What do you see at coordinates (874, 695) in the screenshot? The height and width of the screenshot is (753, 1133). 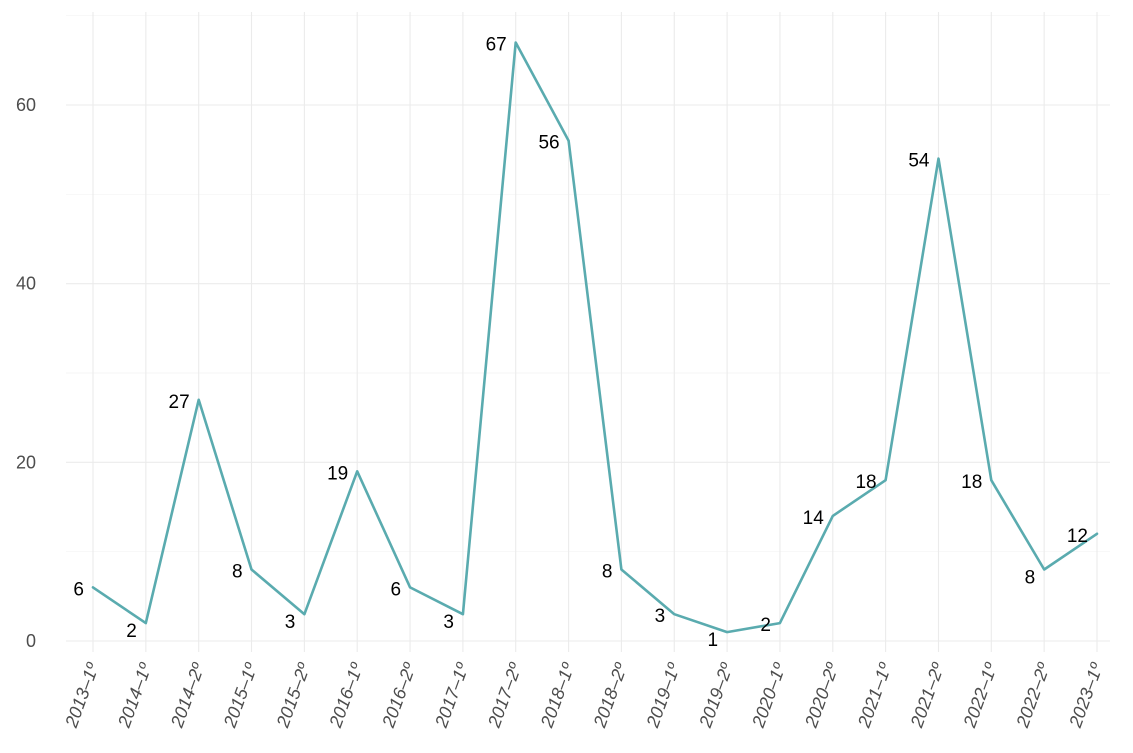 I see `x-tick-label: 2021–1º` at bounding box center [874, 695].